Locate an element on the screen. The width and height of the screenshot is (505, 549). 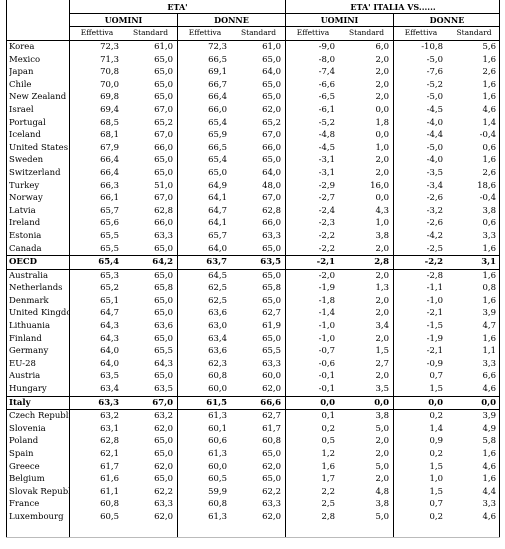
value-cell: 67,0 is located at coordinates (271, 135).